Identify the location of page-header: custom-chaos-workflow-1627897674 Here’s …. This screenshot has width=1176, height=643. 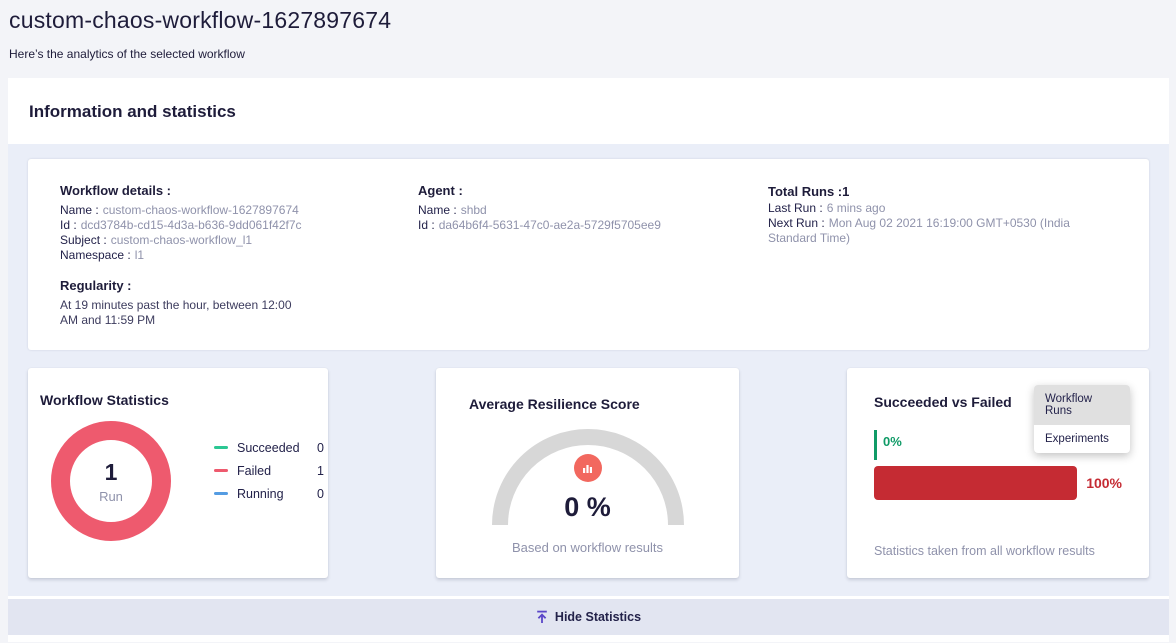
(588, 30).